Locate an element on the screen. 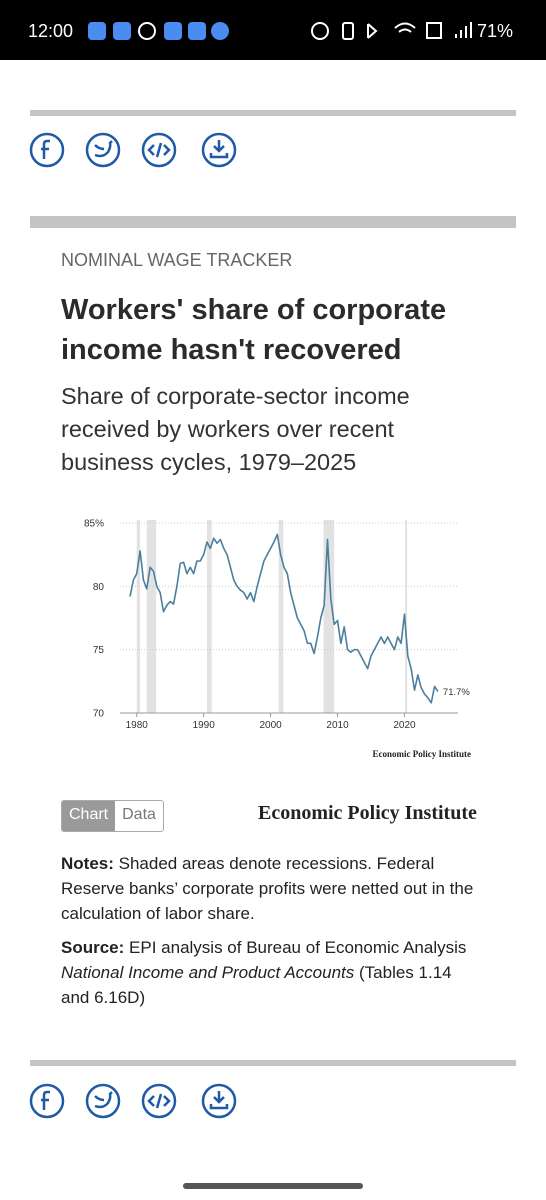 This screenshot has height=1200, width=546. y-tick-label: 85% is located at coordinates (94, 524).